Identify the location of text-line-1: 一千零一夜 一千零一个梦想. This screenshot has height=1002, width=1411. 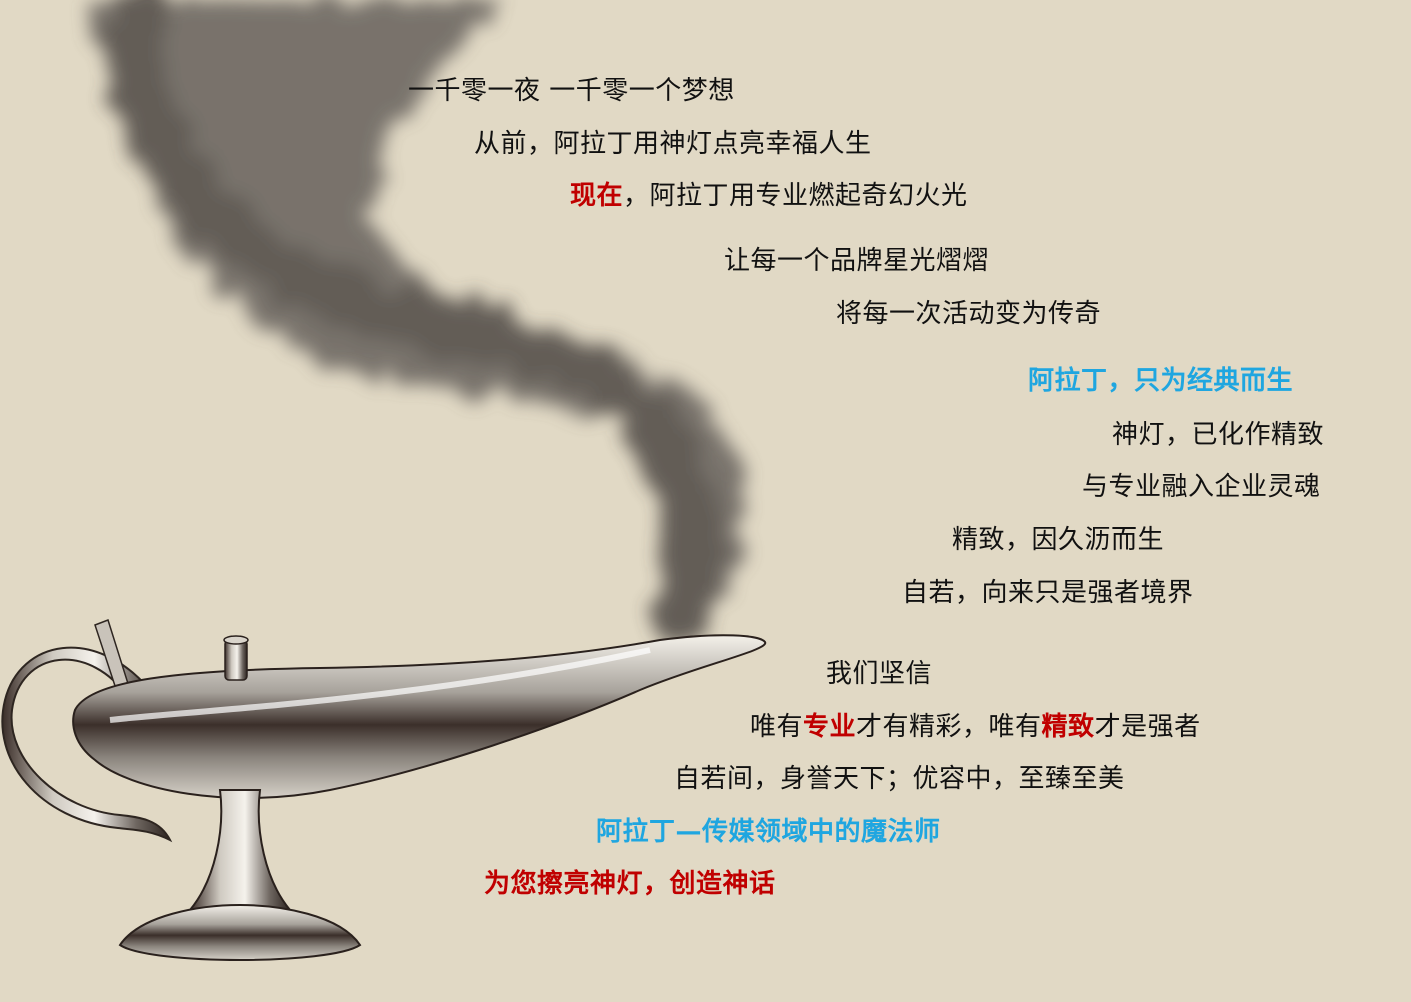
(571, 91).